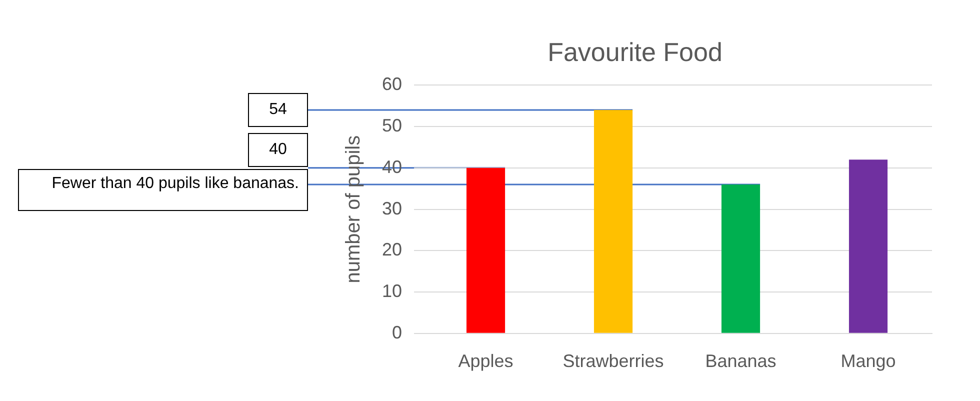 The height and width of the screenshot is (401, 980). Describe the element at coordinates (486, 361) in the screenshot. I see `x-tick-label: Apples` at that location.